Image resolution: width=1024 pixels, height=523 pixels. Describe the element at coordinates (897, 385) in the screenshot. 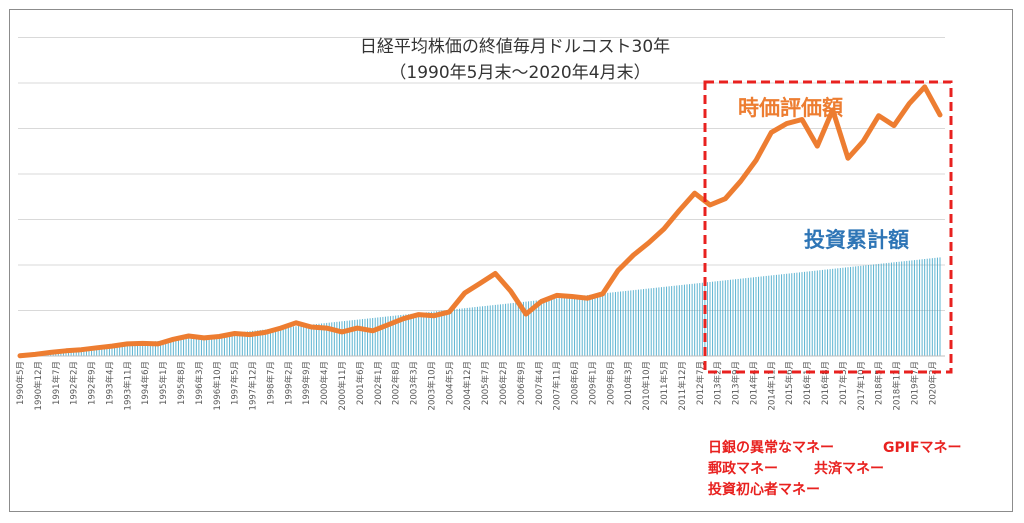

I see `x-tick-label: 2018年12月` at that location.